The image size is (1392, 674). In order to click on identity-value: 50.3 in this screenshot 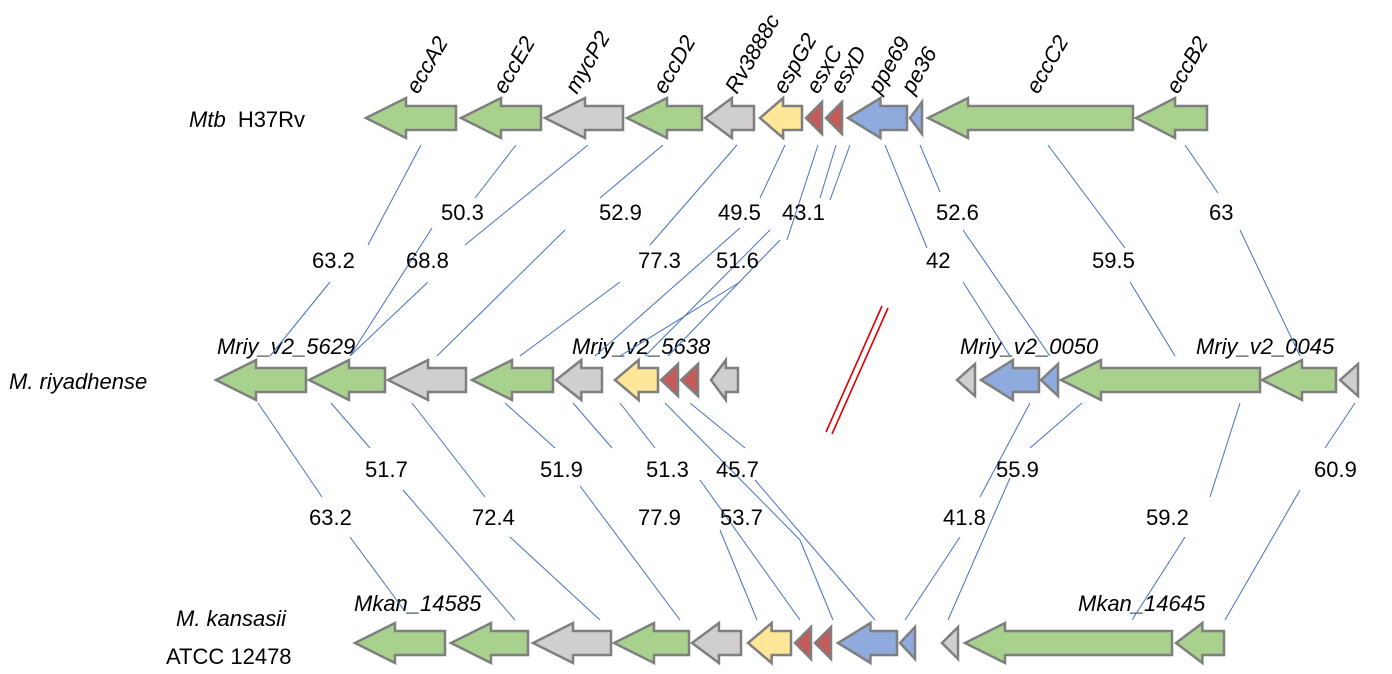, I will do `click(462, 212)`.